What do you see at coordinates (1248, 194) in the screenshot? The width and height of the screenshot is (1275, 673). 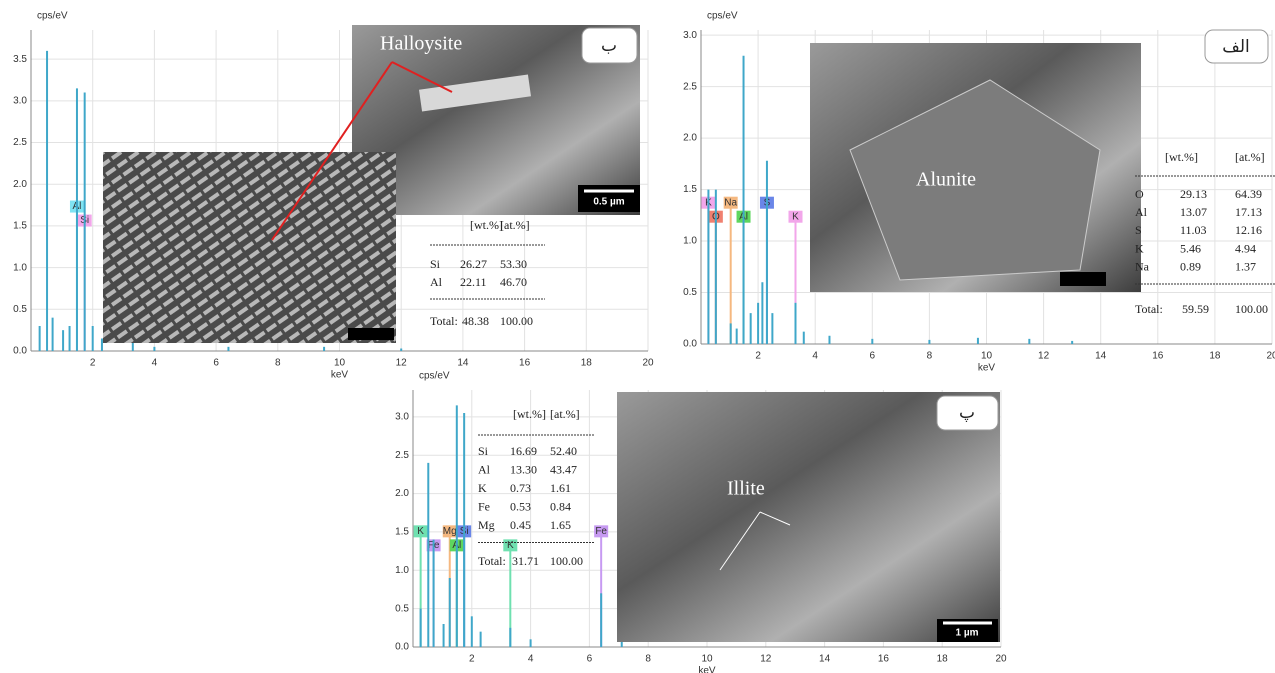 I see `table-cell: 64.39` at bounding box center [1248, 194].